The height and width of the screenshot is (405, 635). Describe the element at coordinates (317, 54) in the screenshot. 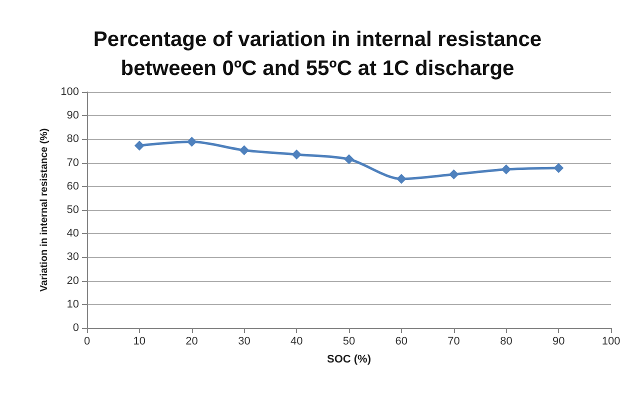

I see `chart-title: Percentage of variation in internal resistance betweeen 0ºC and 55ºC at 1C discharge` at that location.